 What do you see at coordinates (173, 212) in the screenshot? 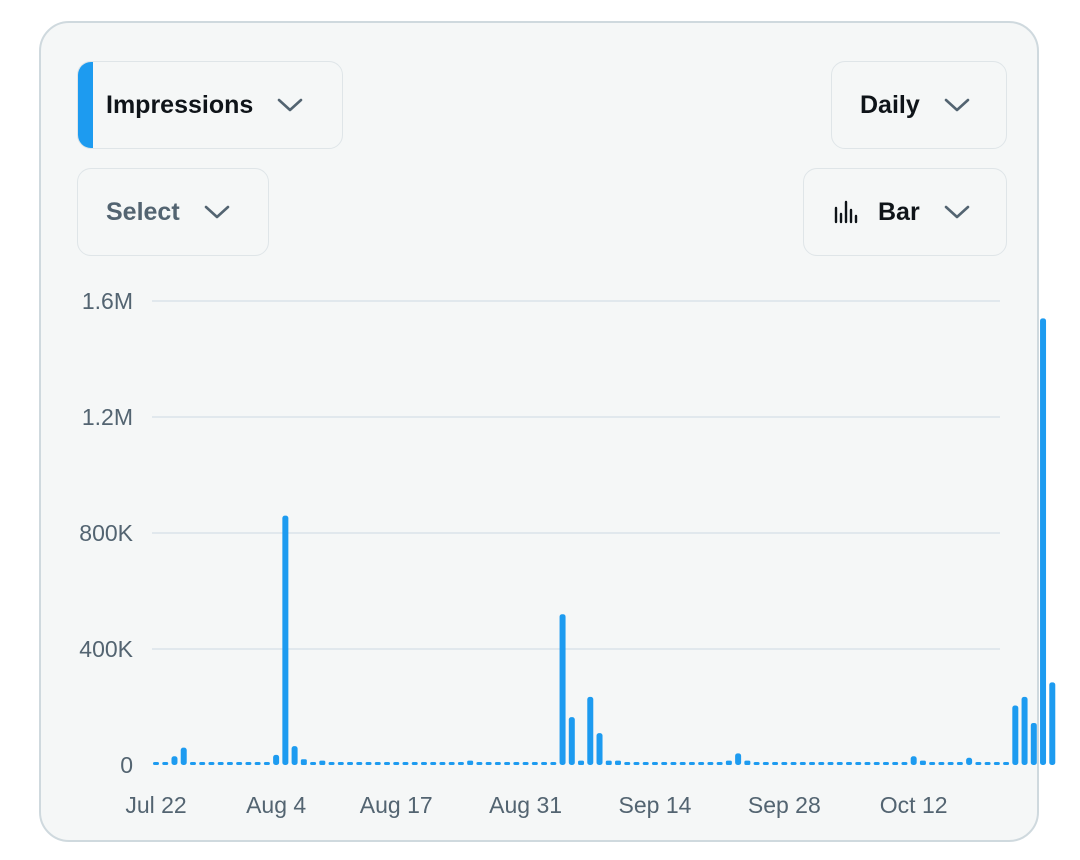
I see `comparison-select-dropdown: Select` at bounding box center [173, 212].